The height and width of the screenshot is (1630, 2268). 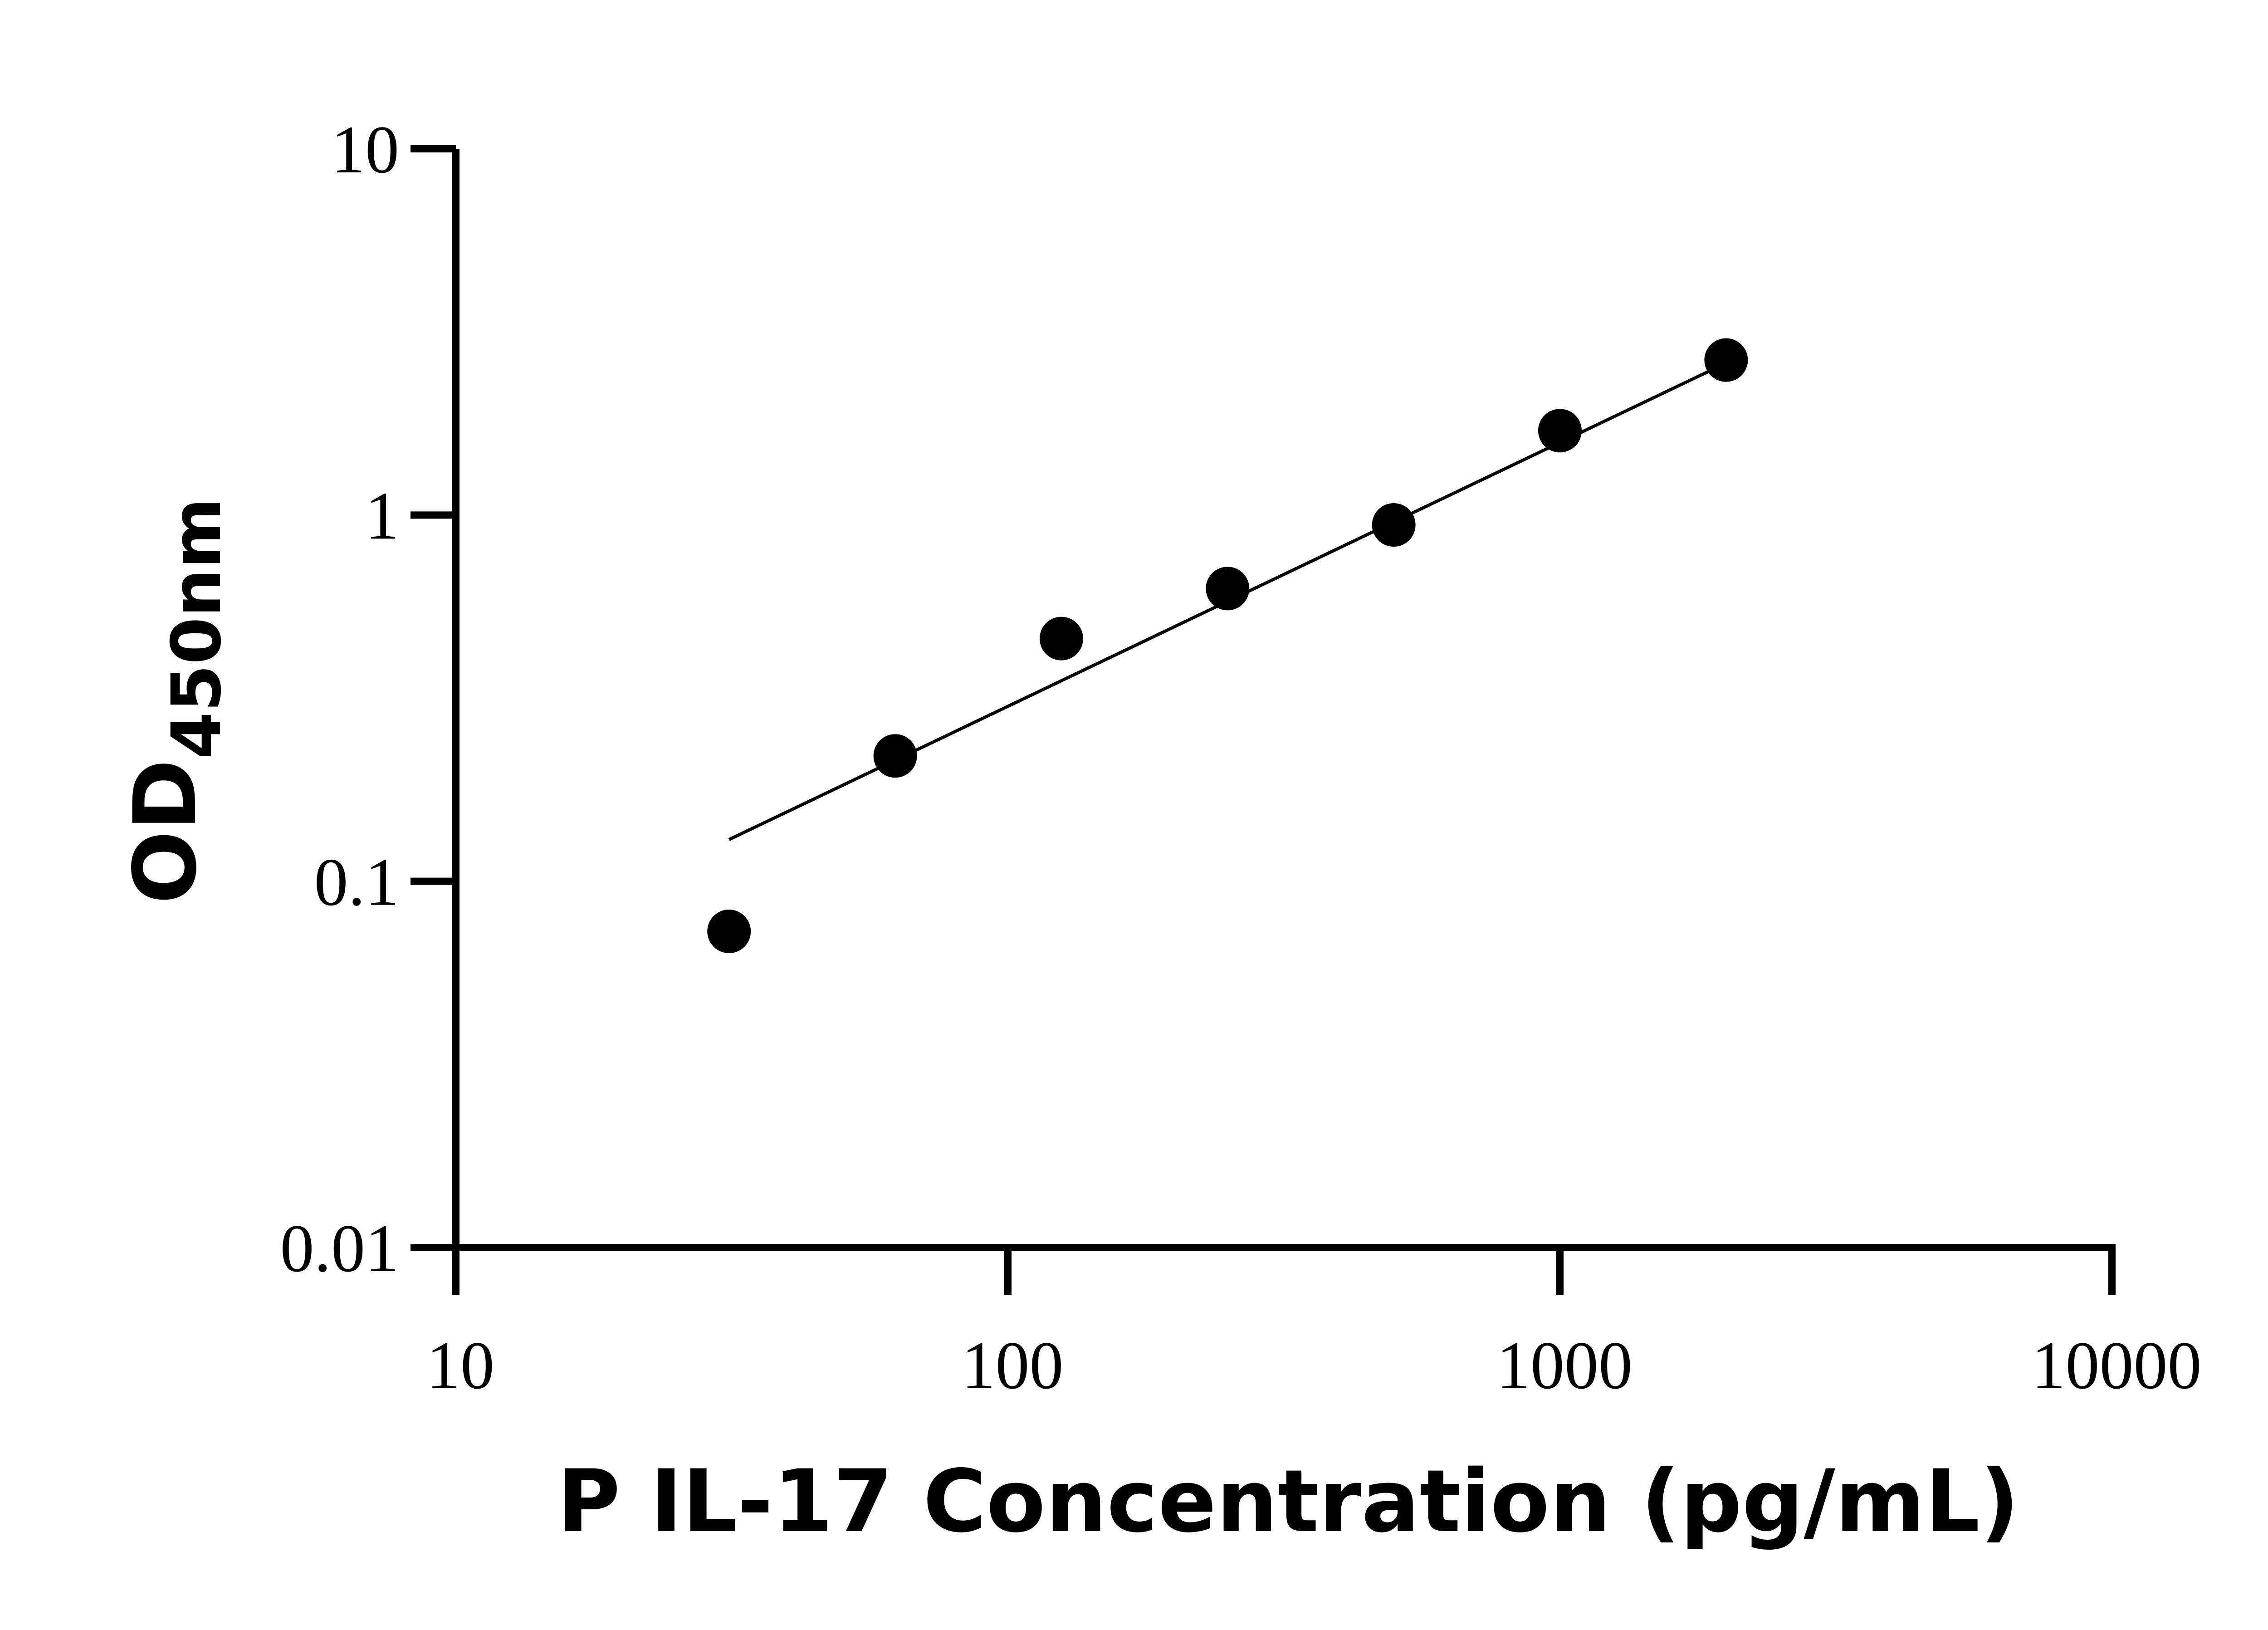 I want to click on y-axis-title: OD450nm, so click(x=175, y=701).